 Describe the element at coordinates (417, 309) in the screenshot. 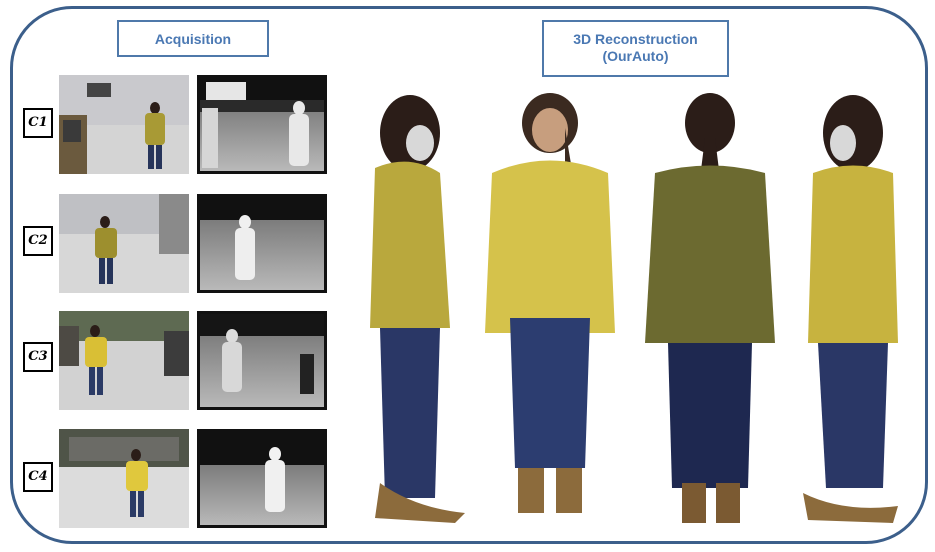

I see `reconstruction-side-view-left` at that location.